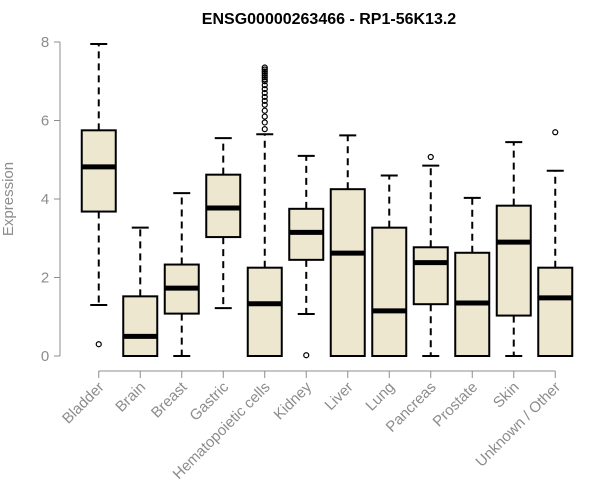 The image size is (600, 500). Describe the element at coordinates (223, 223) in the screenshot. I see `box-gastric` at that location.